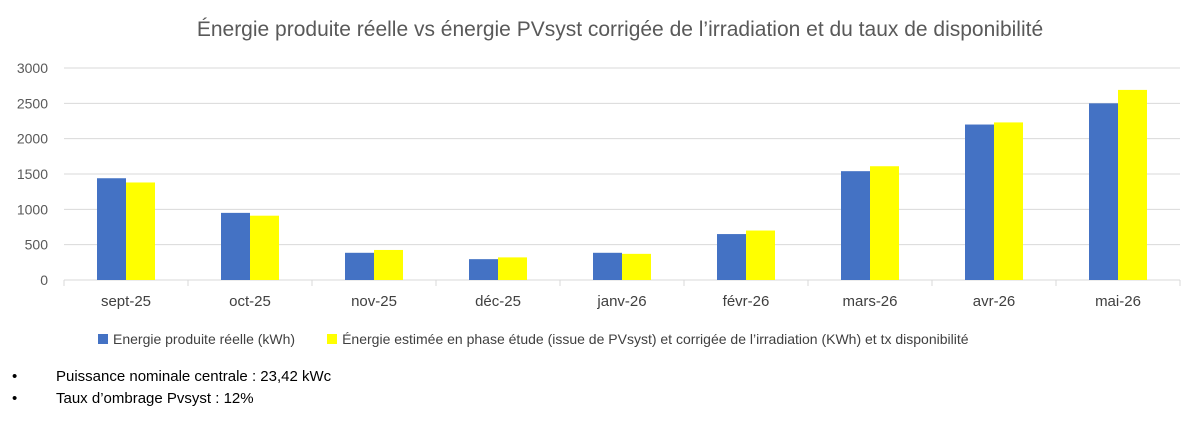 This screenshot has height=424, width=1200. I want to click on x-tick-label: déc-25, so click(498, 301).